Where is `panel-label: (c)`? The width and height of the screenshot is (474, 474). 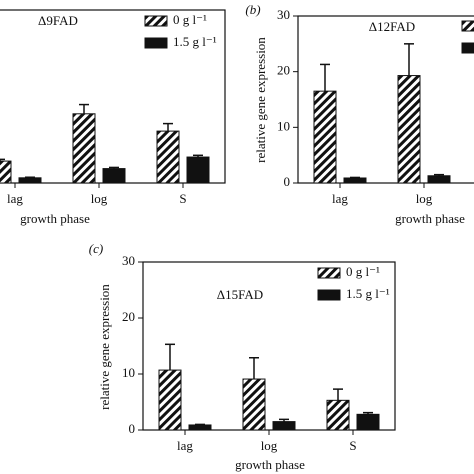
panel-label: (c) is located at coordinates (96, 248).